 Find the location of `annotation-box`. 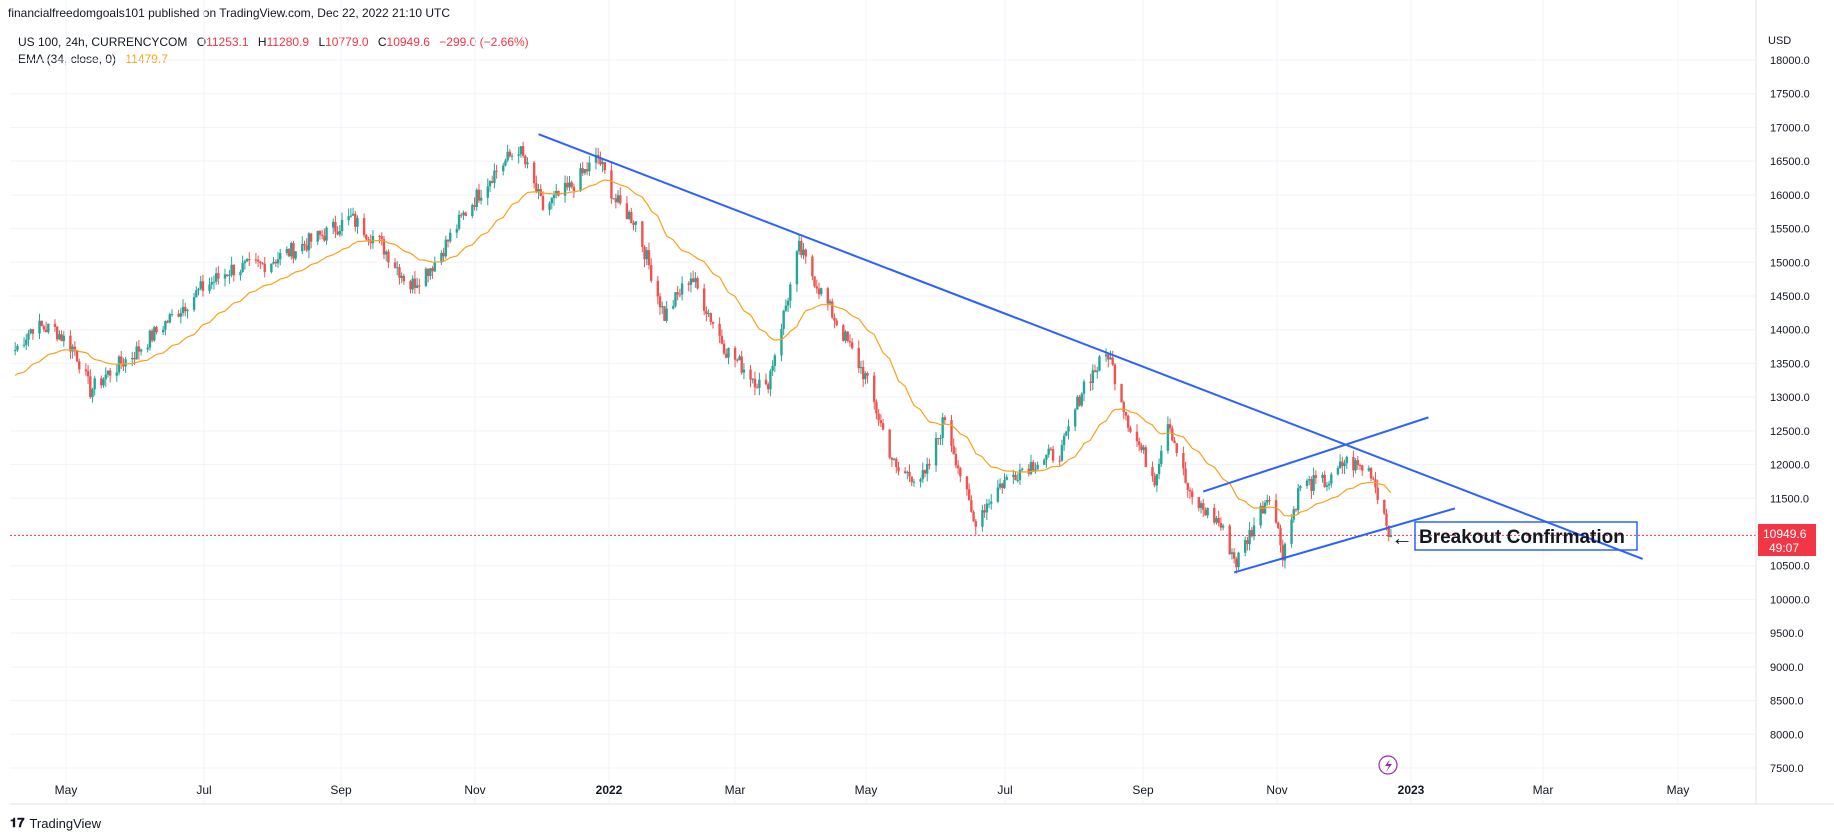

annotation-box is located at coordinates (1526, 536).